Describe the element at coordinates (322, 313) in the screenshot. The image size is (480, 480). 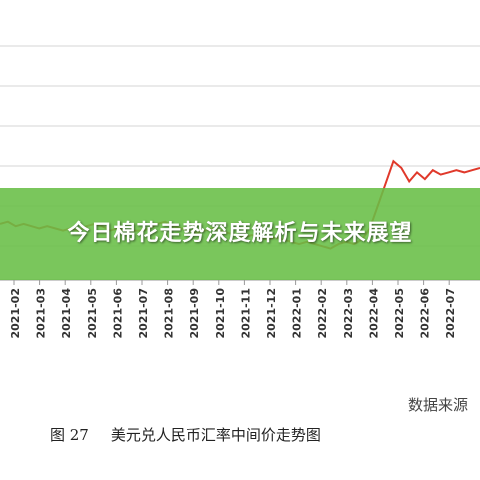
I see `x-tick-label: 2022-02` at that location.